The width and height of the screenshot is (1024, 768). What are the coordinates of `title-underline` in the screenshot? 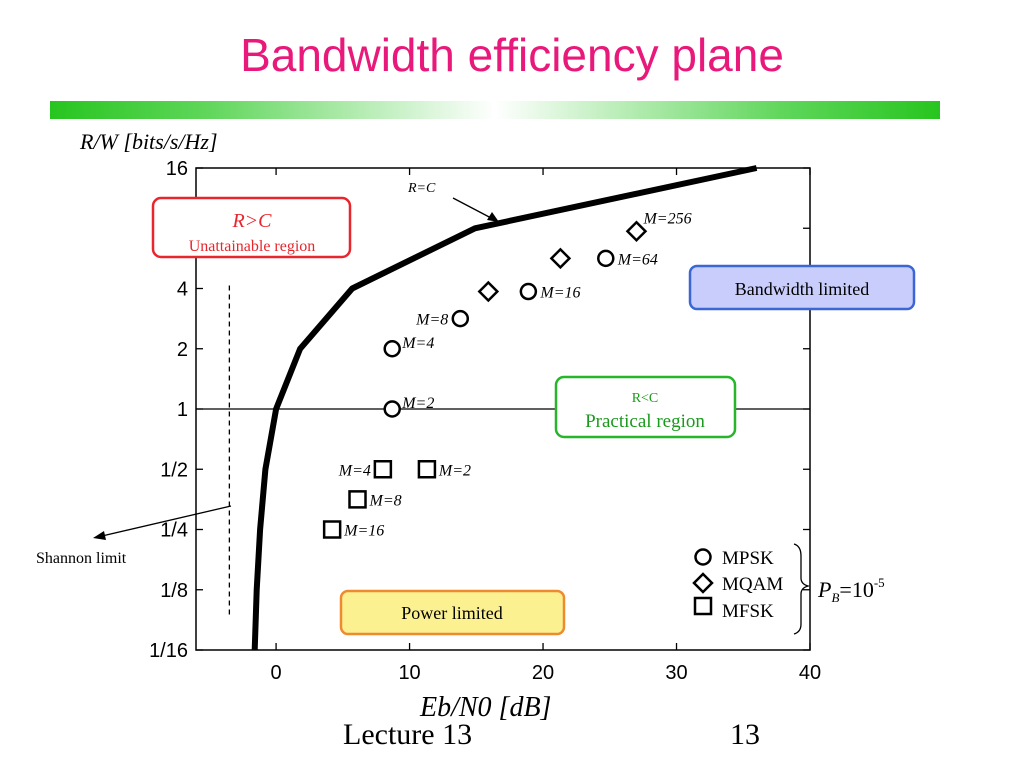 It's located at (495, 110).